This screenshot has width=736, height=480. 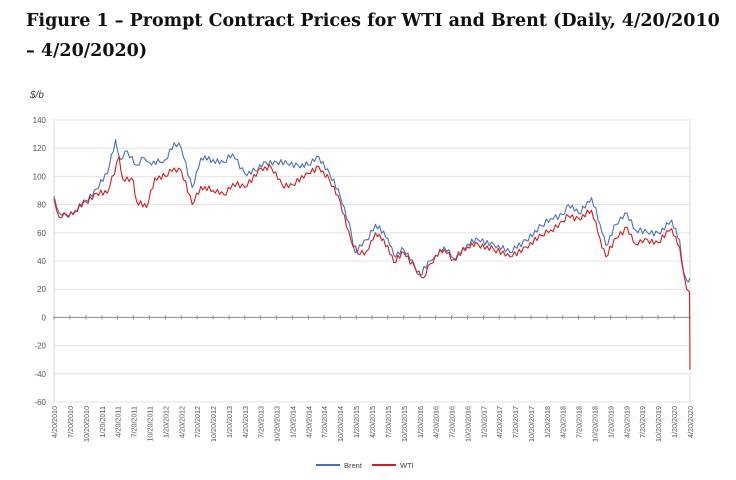 I want to click on y-tick-label: 120, so click(x=40, y=148).